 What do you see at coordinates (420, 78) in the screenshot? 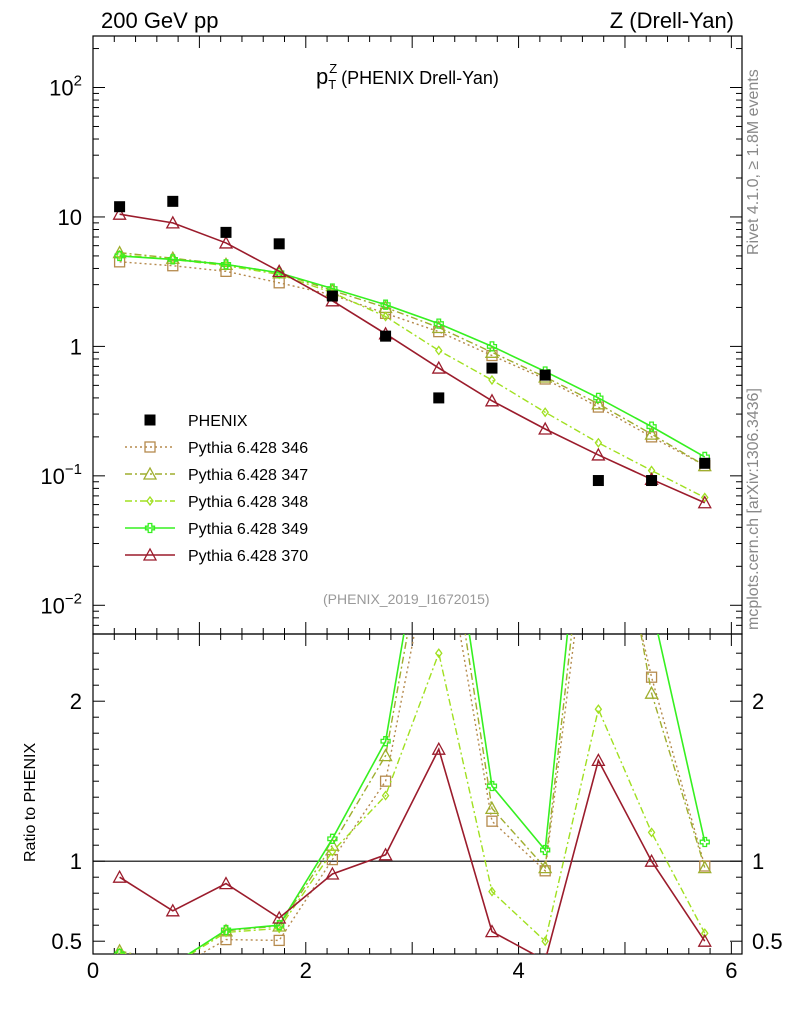
I see `title-text: (PHENIX Drell-Yan)` at bounding box center [420, 78].